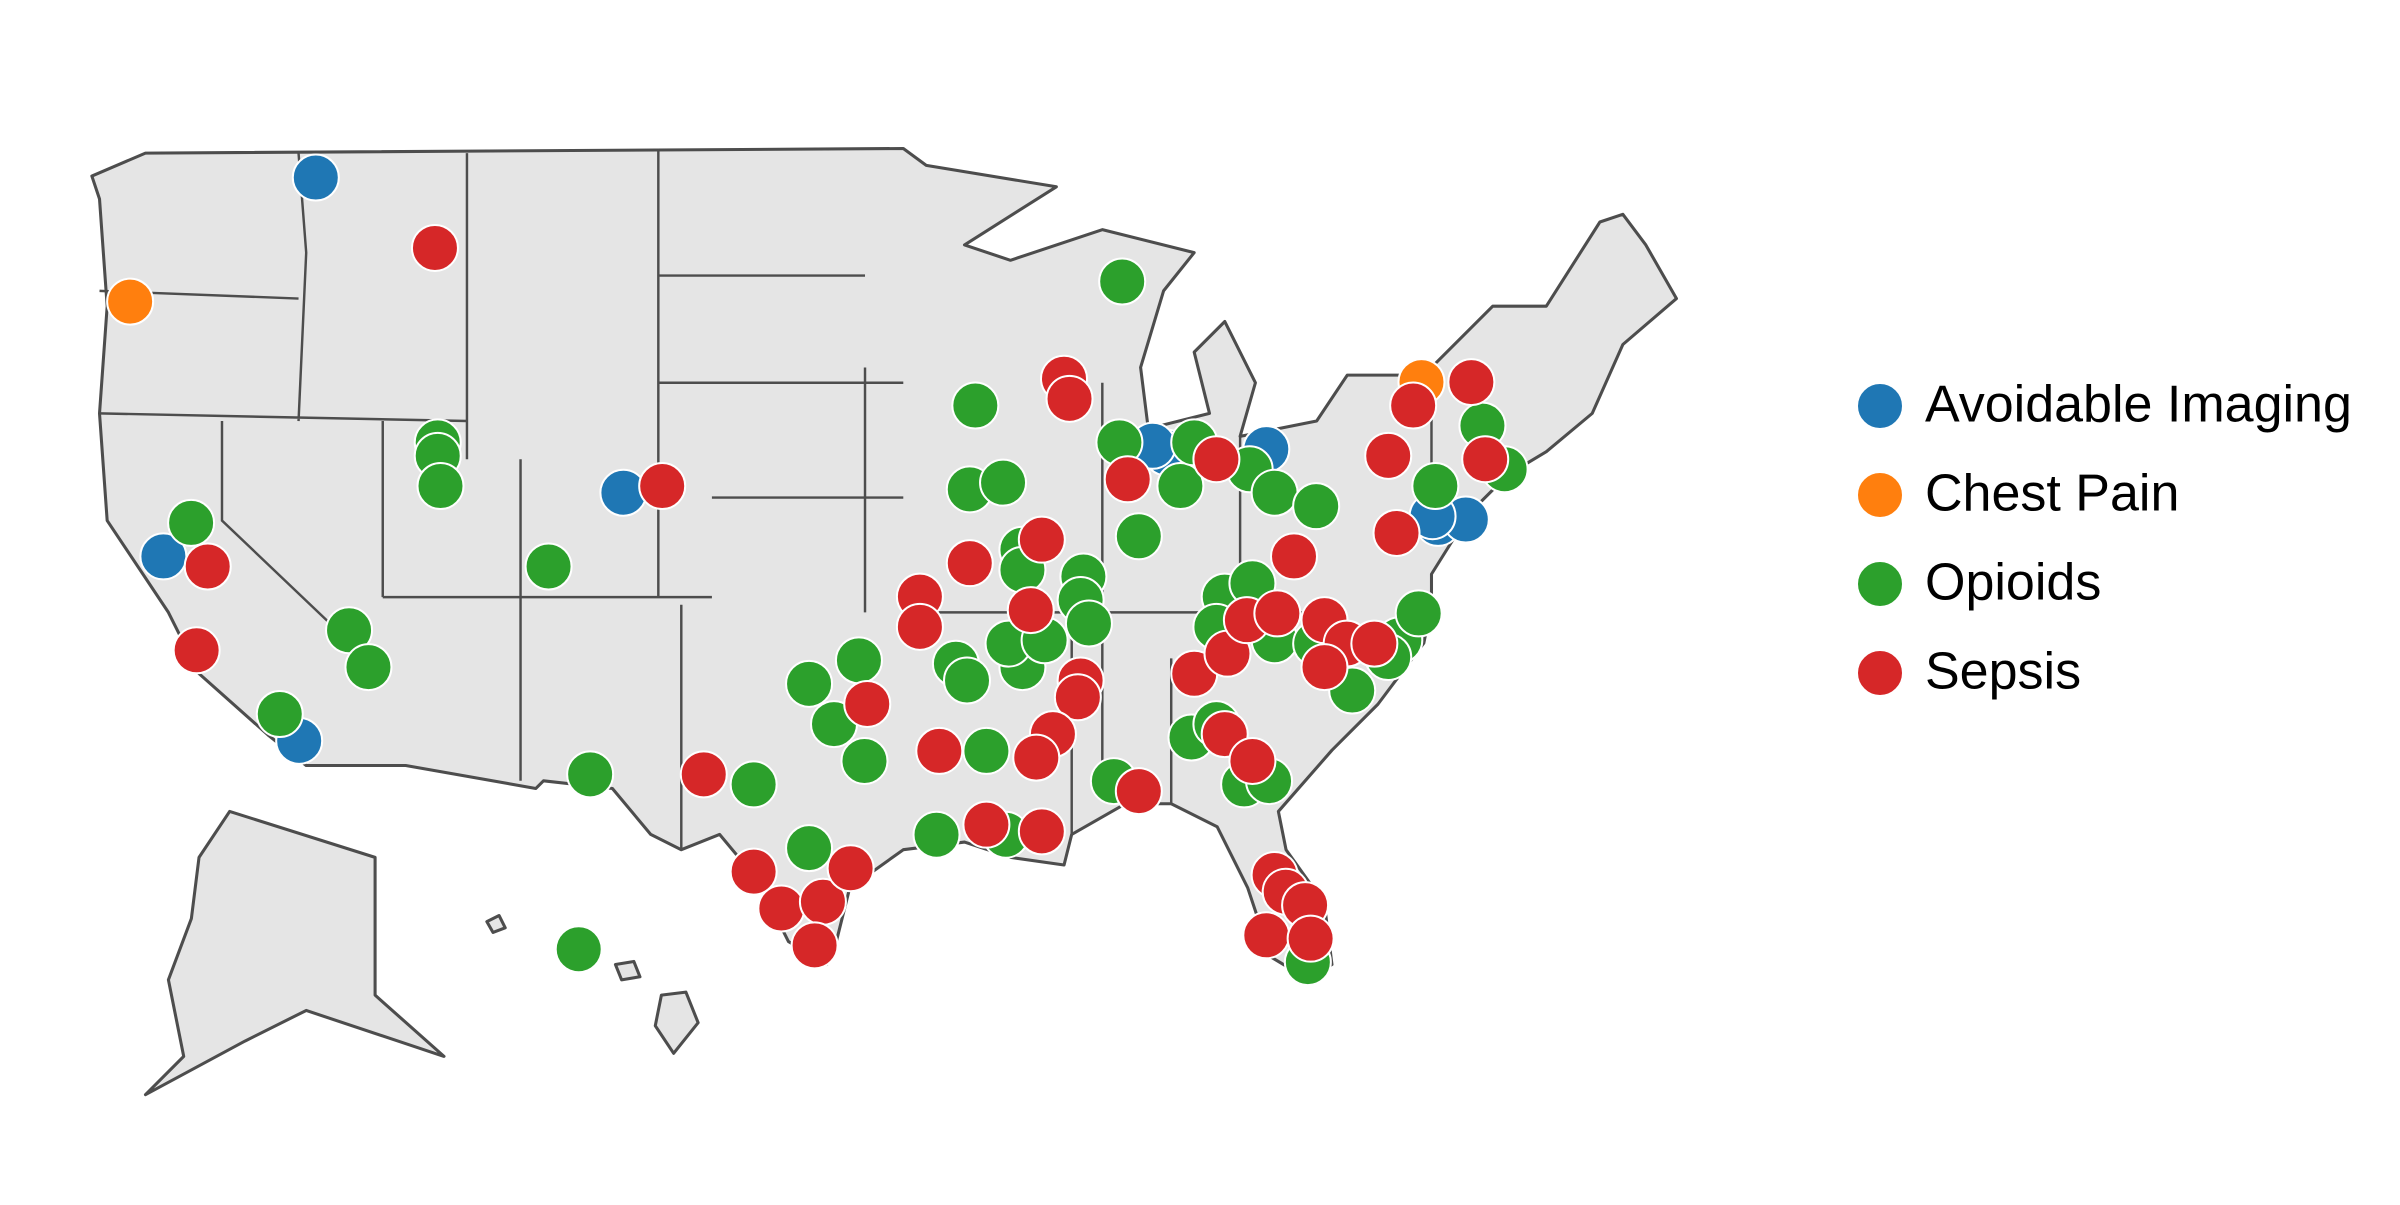  I want to click on legend-label: Chest Pain, so click(2052, 494).